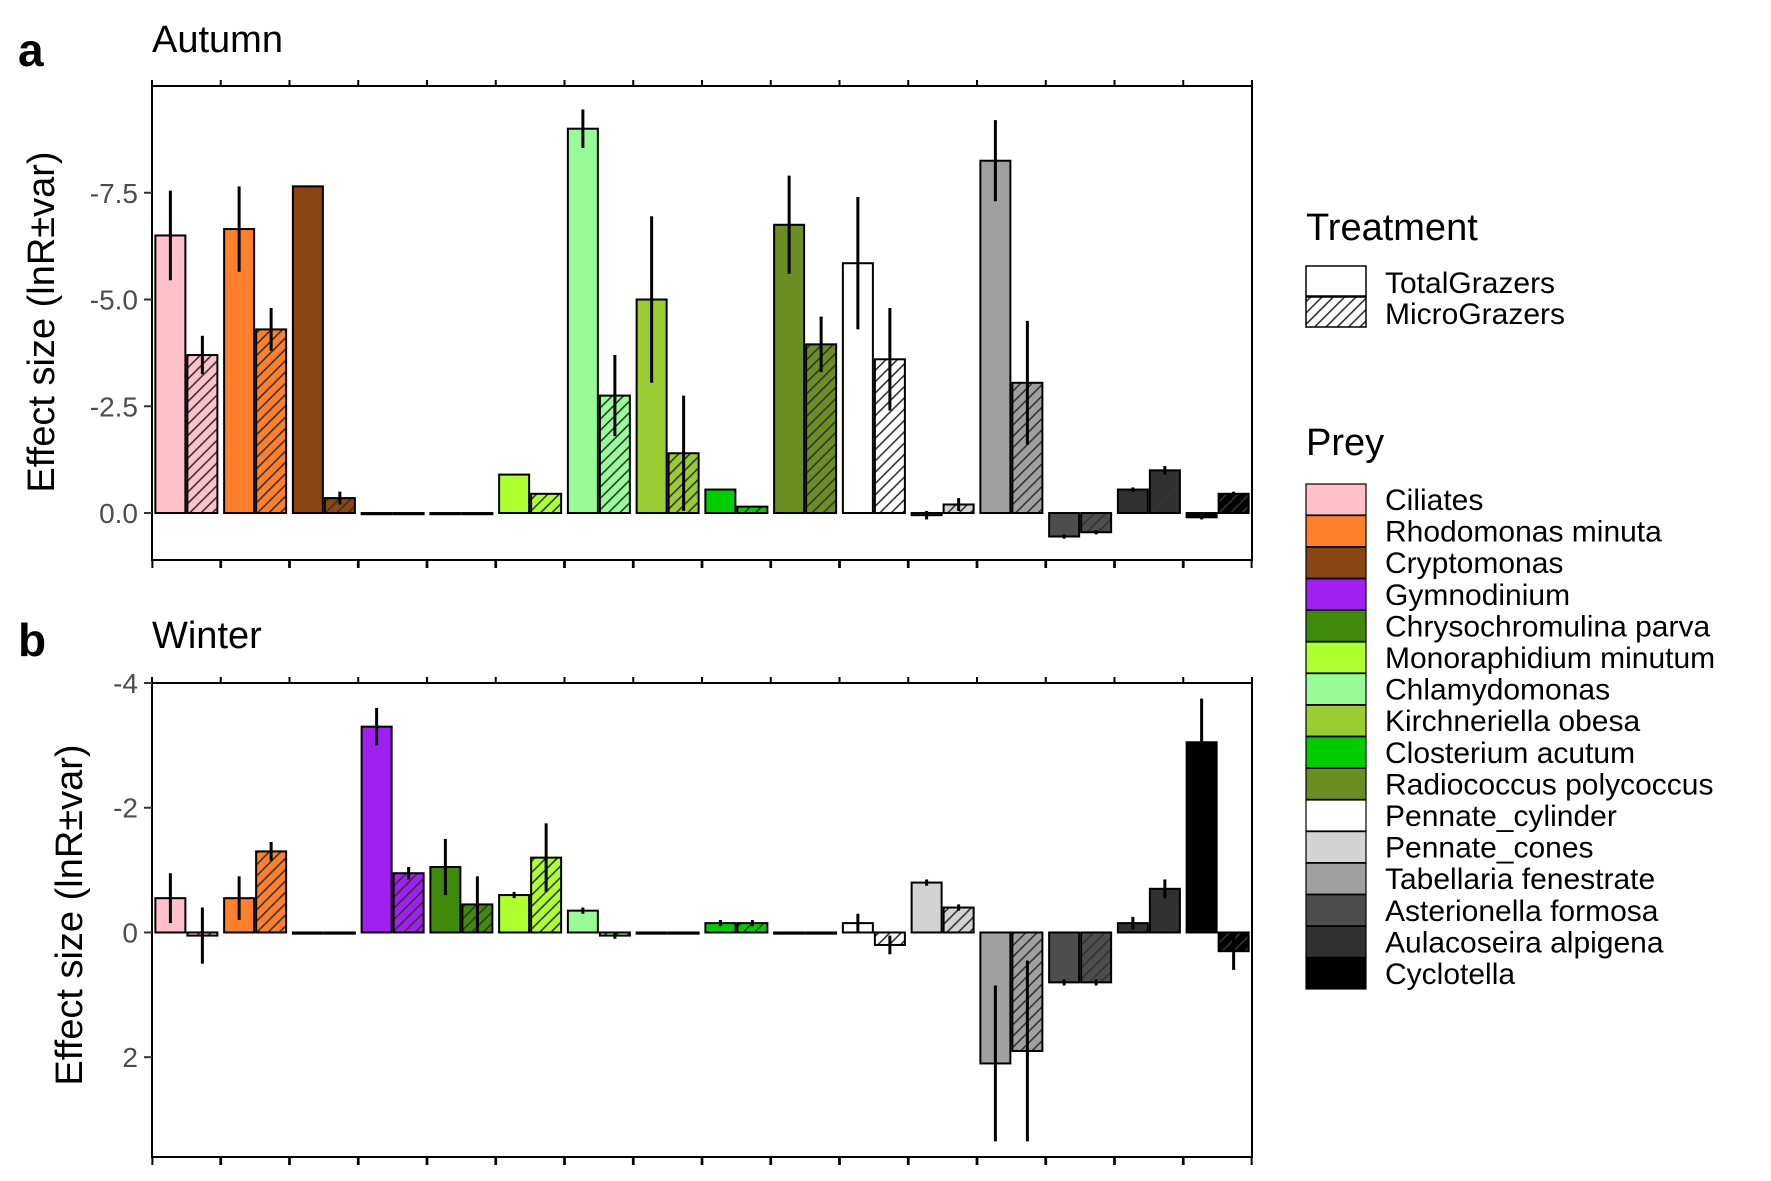 The height and width of the screenshot is (1181, 1771). What do you see at coordinates (926, 907) in the screenshot?
I see `winter-bar-pennate-cones-total` at bounding box center [926, 907].